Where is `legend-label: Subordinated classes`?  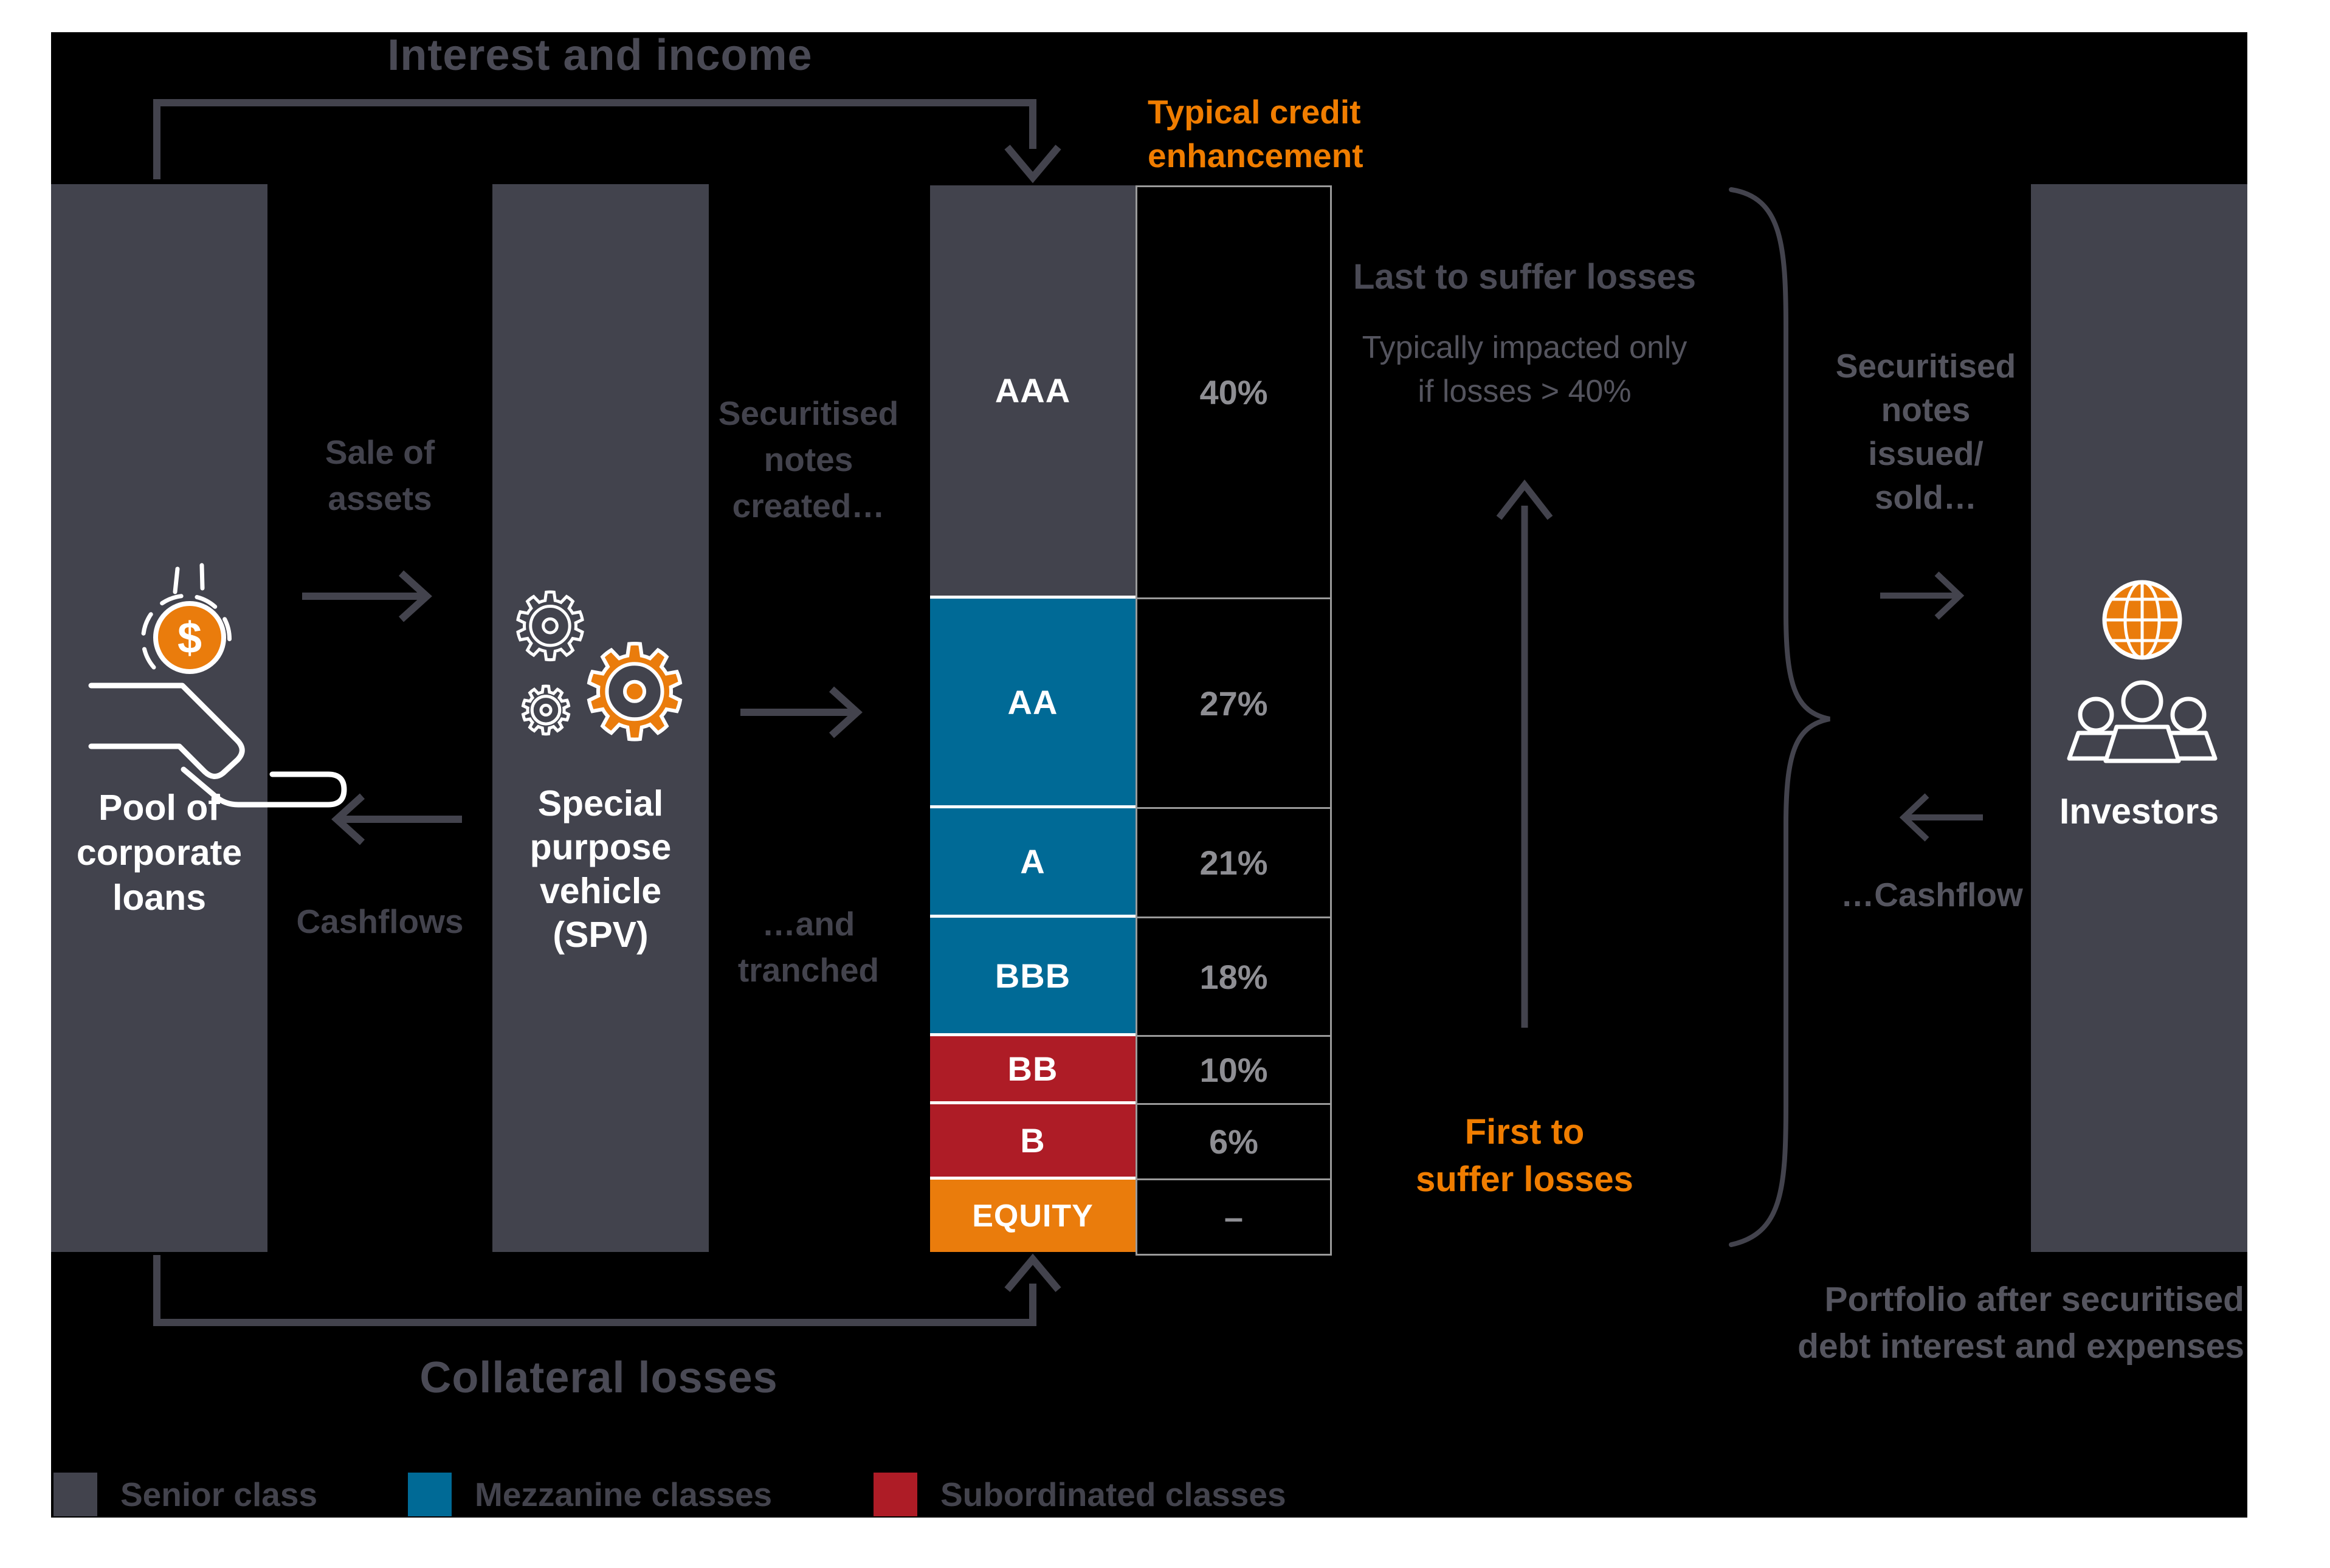
legend-label: Subordinated classes is located at coordinates (1113, 1494).